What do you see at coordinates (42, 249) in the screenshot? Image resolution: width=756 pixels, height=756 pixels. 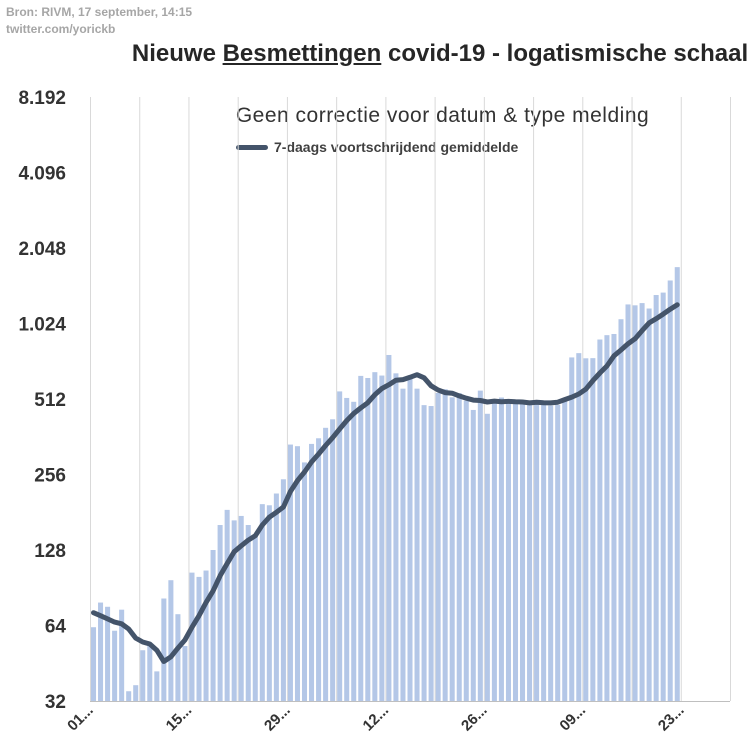 I see `y-tick-label: 2.048` at bounding box center [42, 249].